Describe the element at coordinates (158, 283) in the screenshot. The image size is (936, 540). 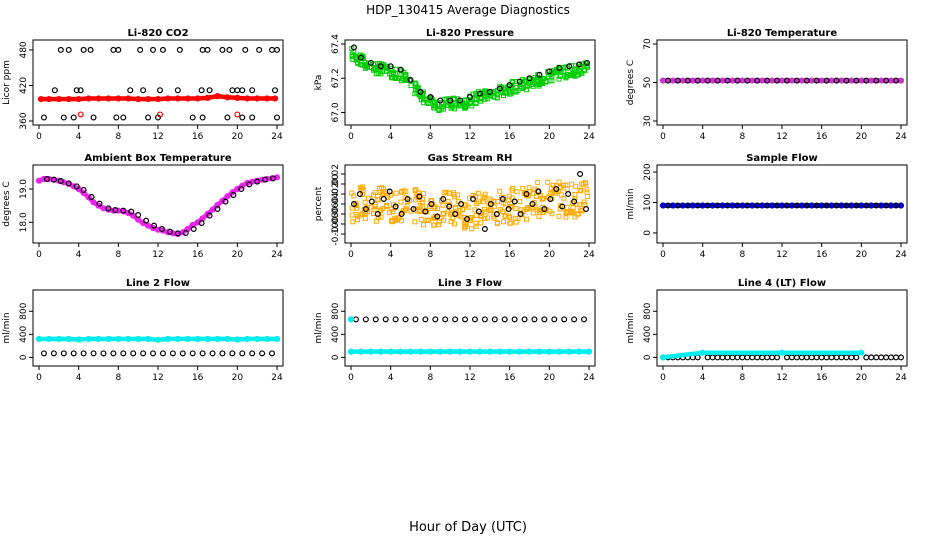
I see `chart-title: Line 2 Flow` at that location.